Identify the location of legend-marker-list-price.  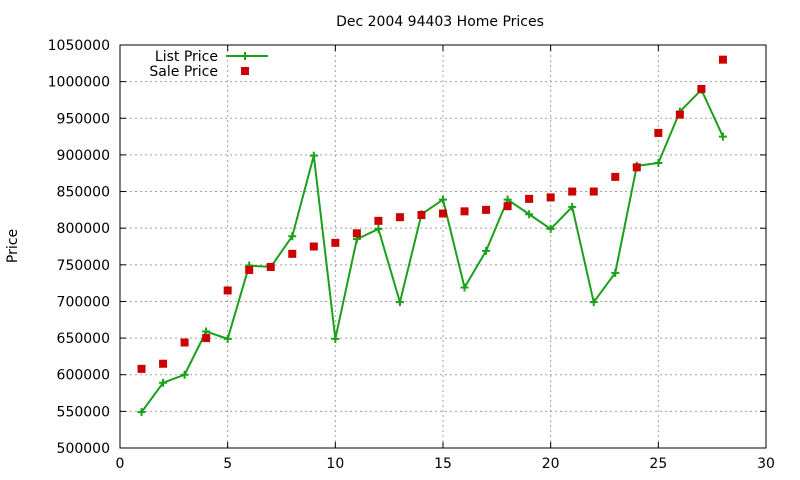
(245, 56).